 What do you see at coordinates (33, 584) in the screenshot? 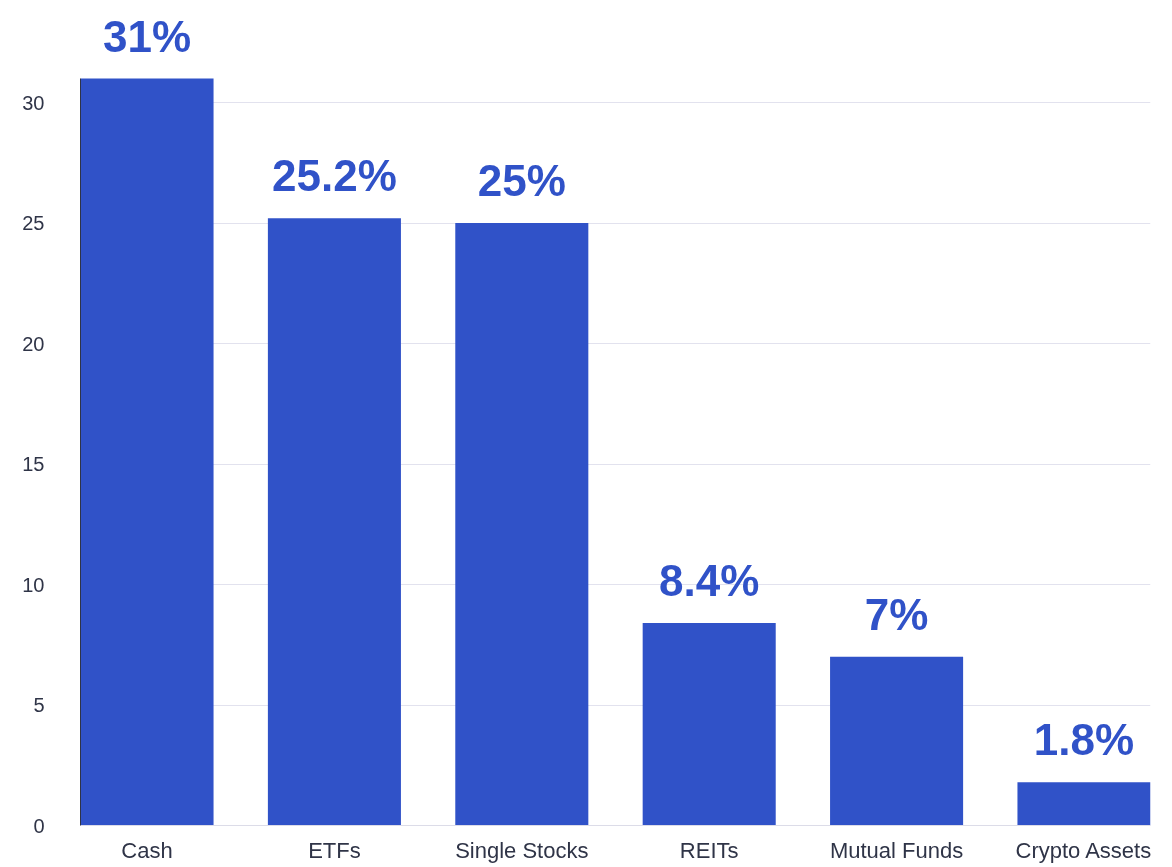
I see `y-tick-label: 10` at bounding box center [33, 584].